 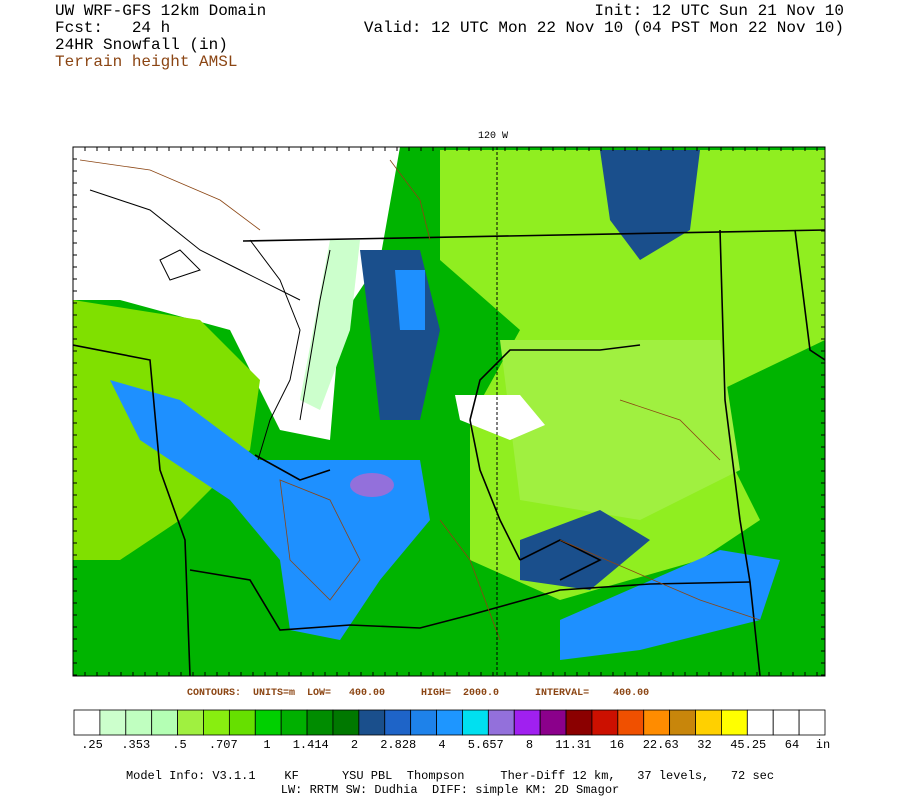 I want to click on init-time: Init: 12 UTC Sun 21 Nov 10, so click(x=719, y=11).